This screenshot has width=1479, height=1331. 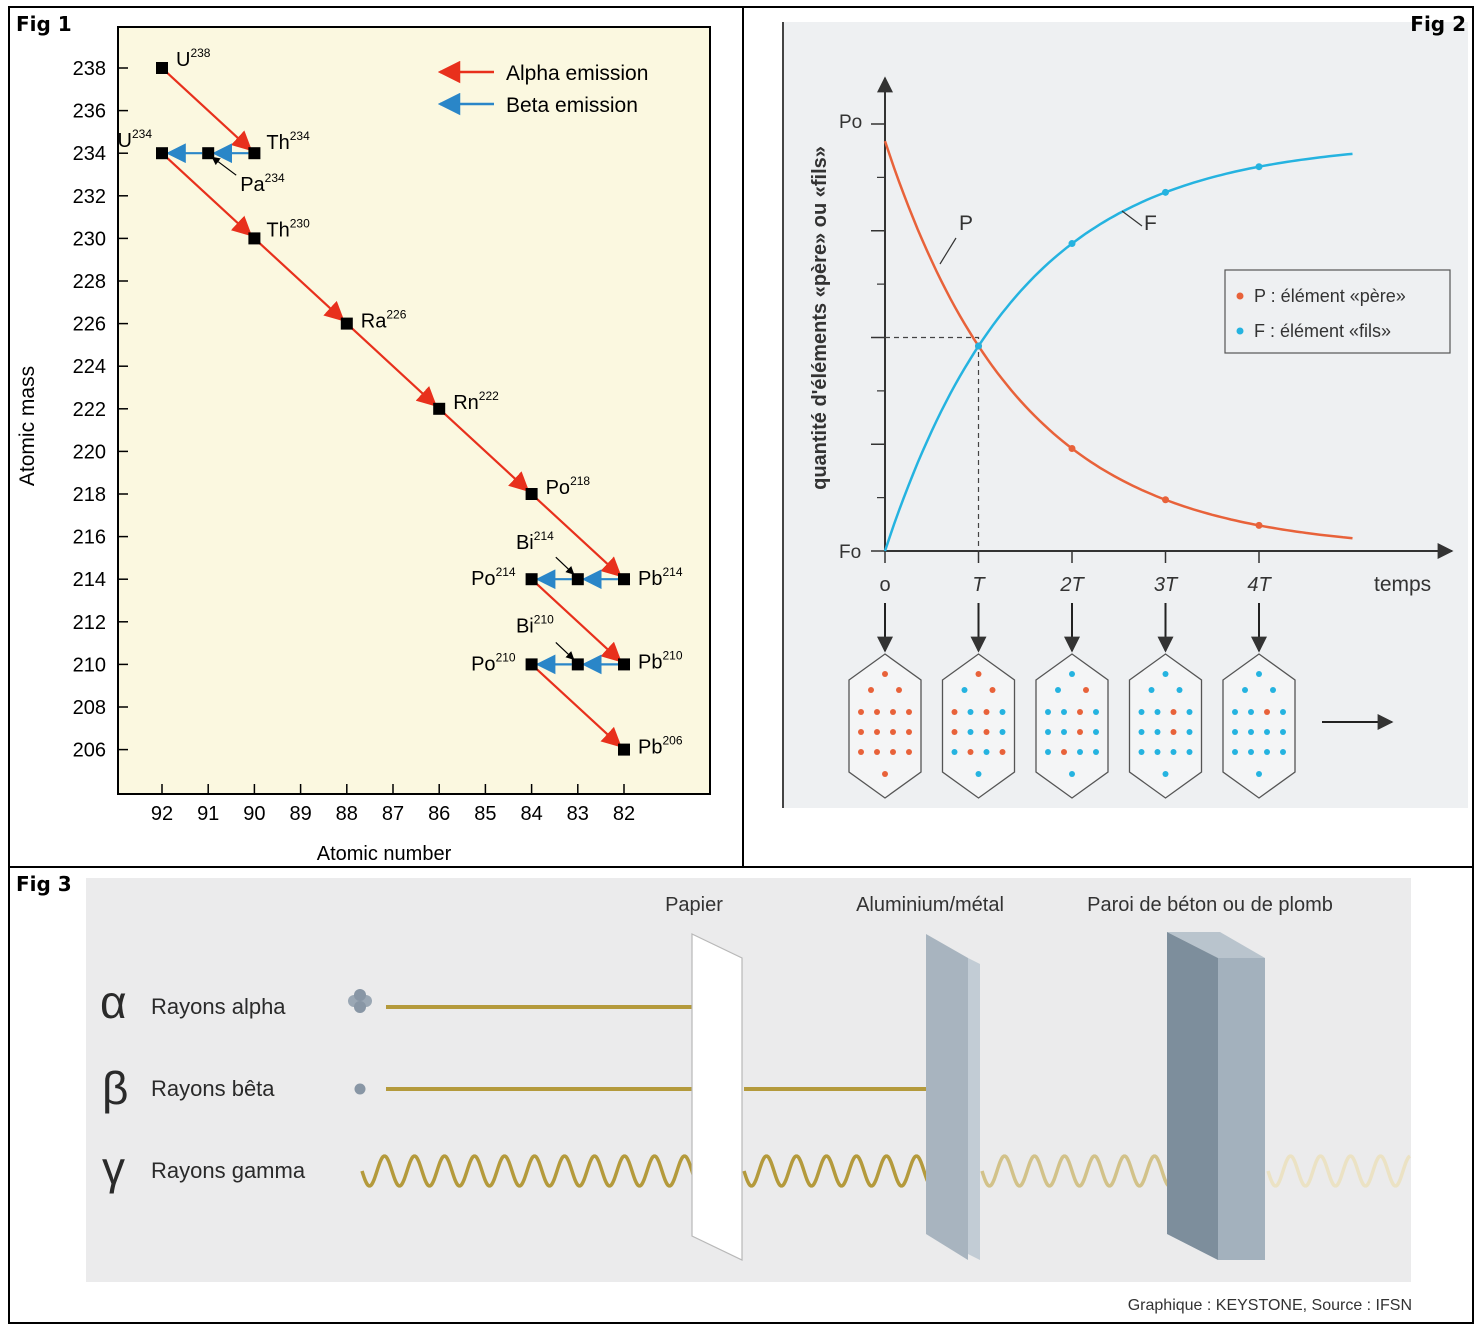 What do you see at coordinates (1240, 296) in the screenshot?
I see `legend-p-dot` at bounding box center [1240, 296].